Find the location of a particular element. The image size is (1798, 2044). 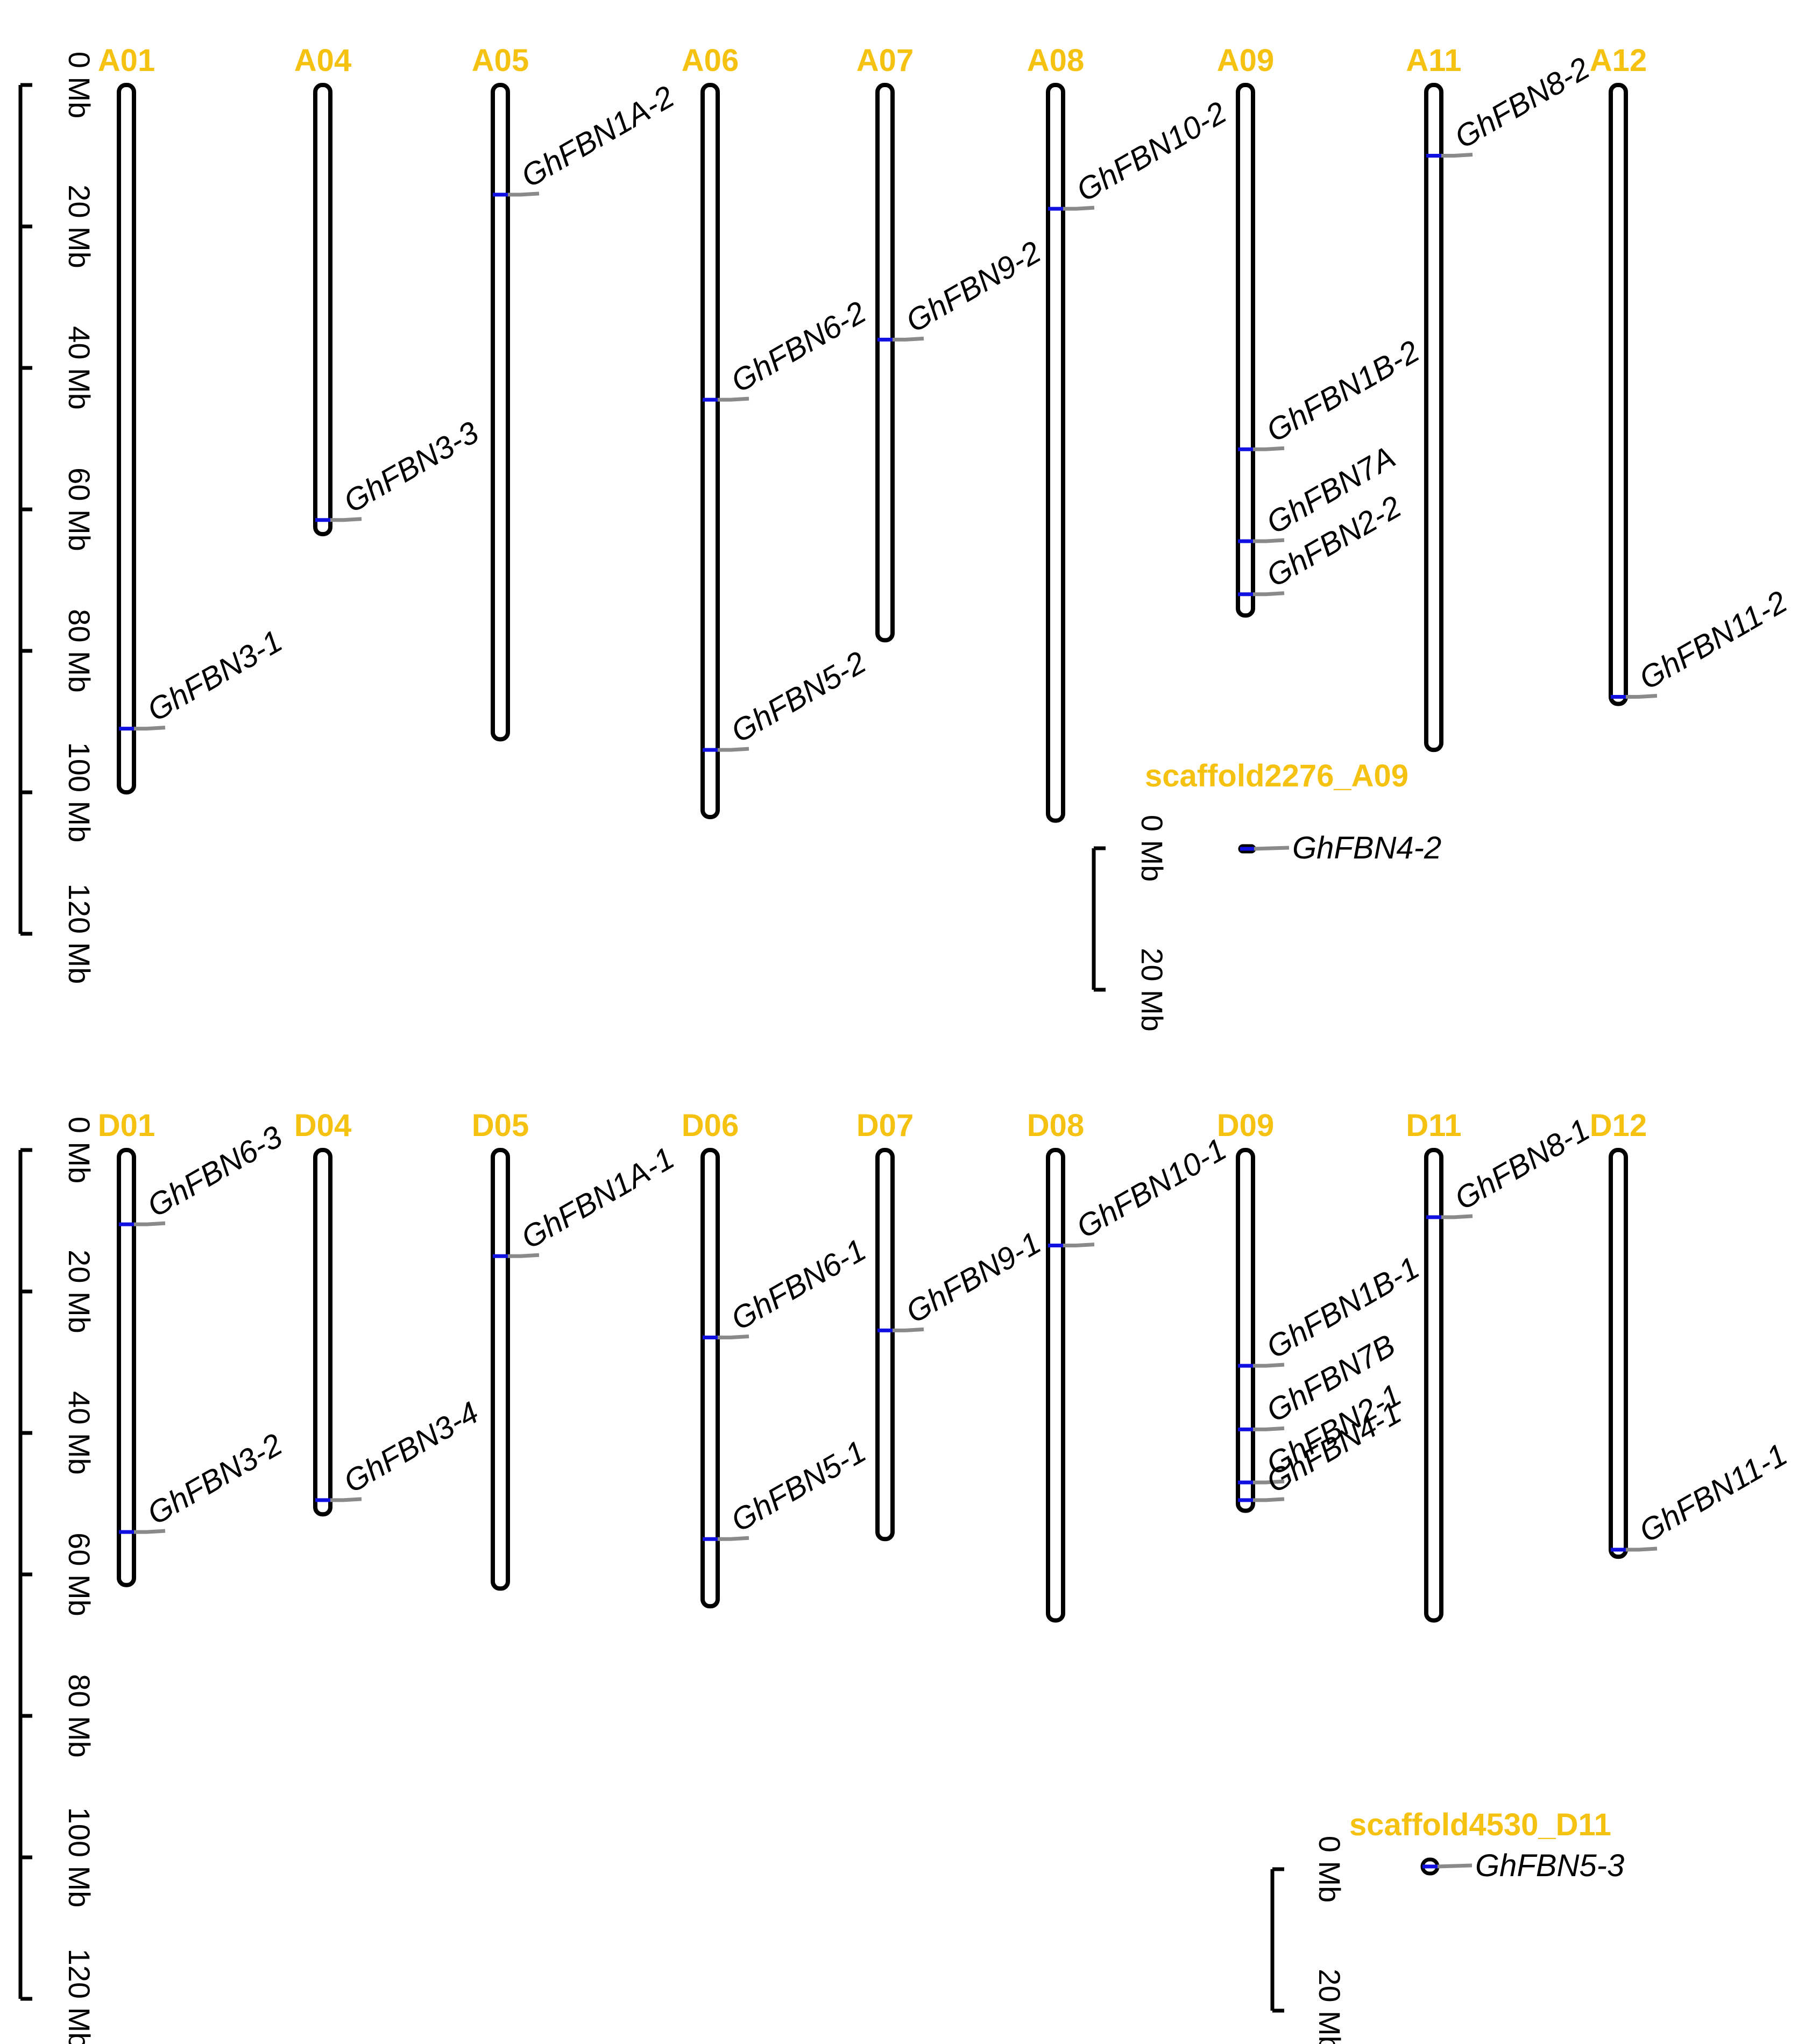

chromosome-d01 is located at coordinates (126, 1367).